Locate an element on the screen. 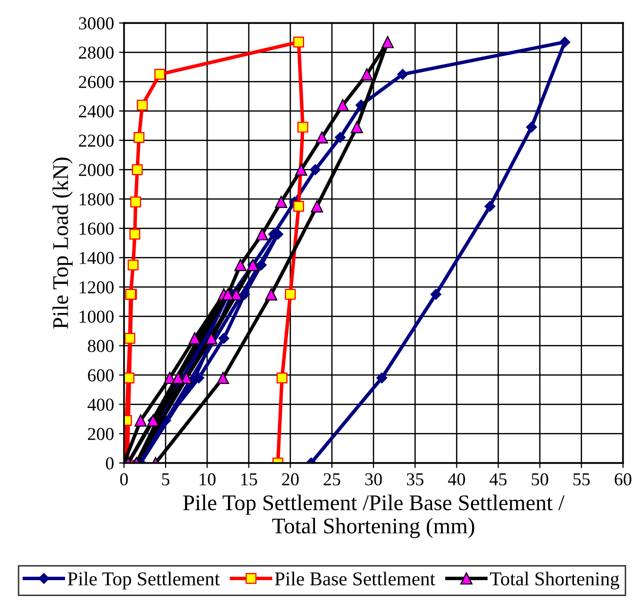 The width and height of the screenshot is (644, 605). y-tick-label: 2000 is located at coordinates (96, 170).